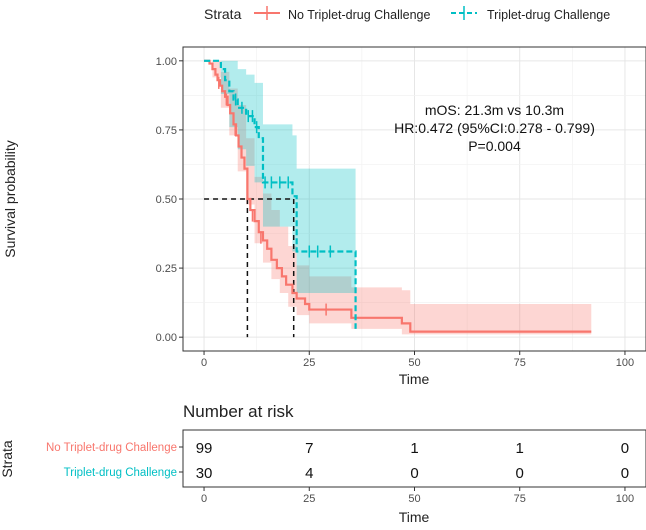 The width and height of the screenshot is (646, 530). Describe the element at coordinates (625, 499) in the screenshot. I see `risk-x-tick-label-100: 100` at that location.